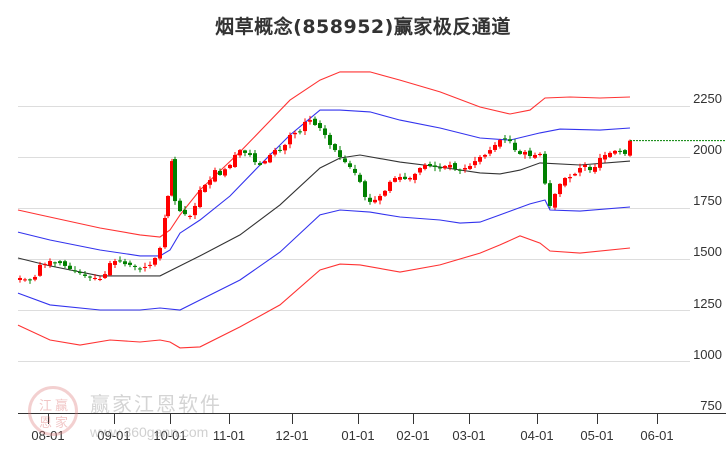 Image resolution: width=726 pixels, height=450 pixels. What do you see at coordinates (372, 418) in the screenshot?
I see `x-axis` at bounding box center [372, 418].